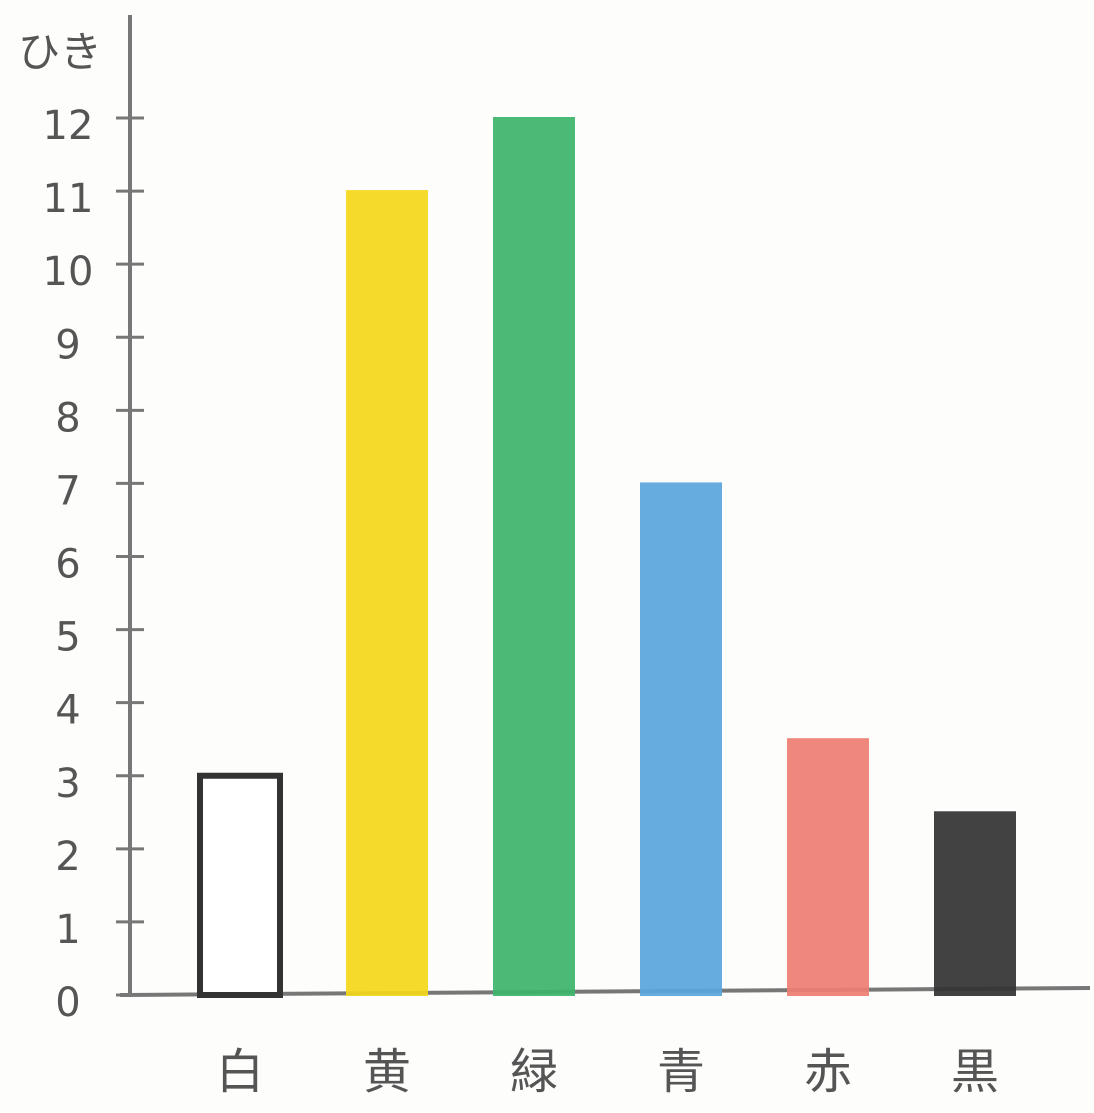 Image resolution: width=1094 pixels, height=1113 pixels. I want to click on y-tick-label: 1, so click(67, 930).